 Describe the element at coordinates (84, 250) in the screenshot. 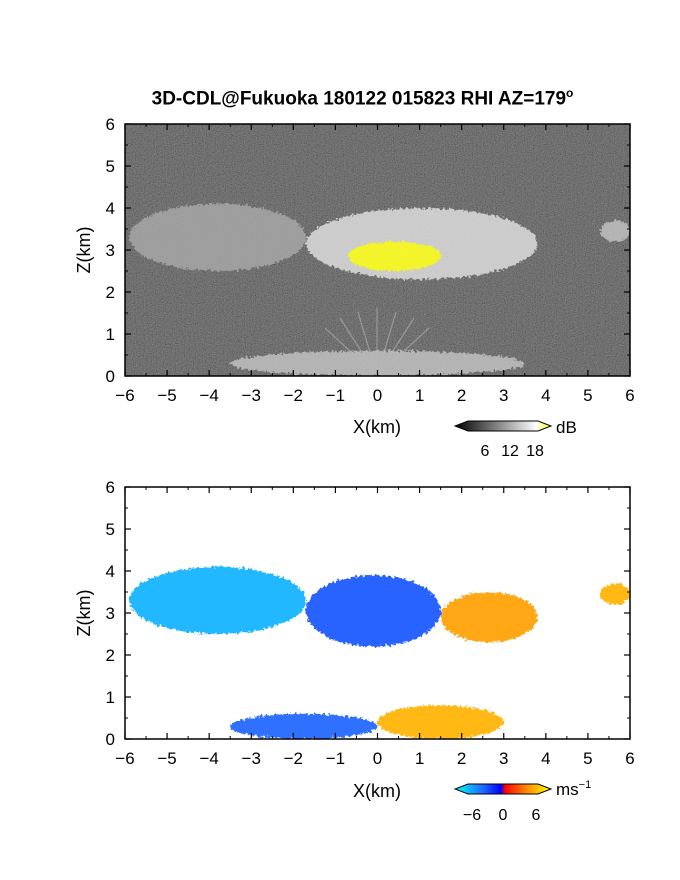

I see `backscatter-ylabel: Z(km)` at that location.